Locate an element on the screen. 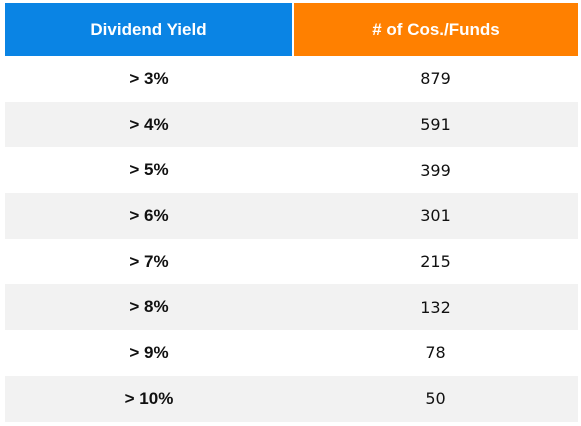 The image size is (581, 426). table-row: > 7% 215 is located at coordinates (291, 261).